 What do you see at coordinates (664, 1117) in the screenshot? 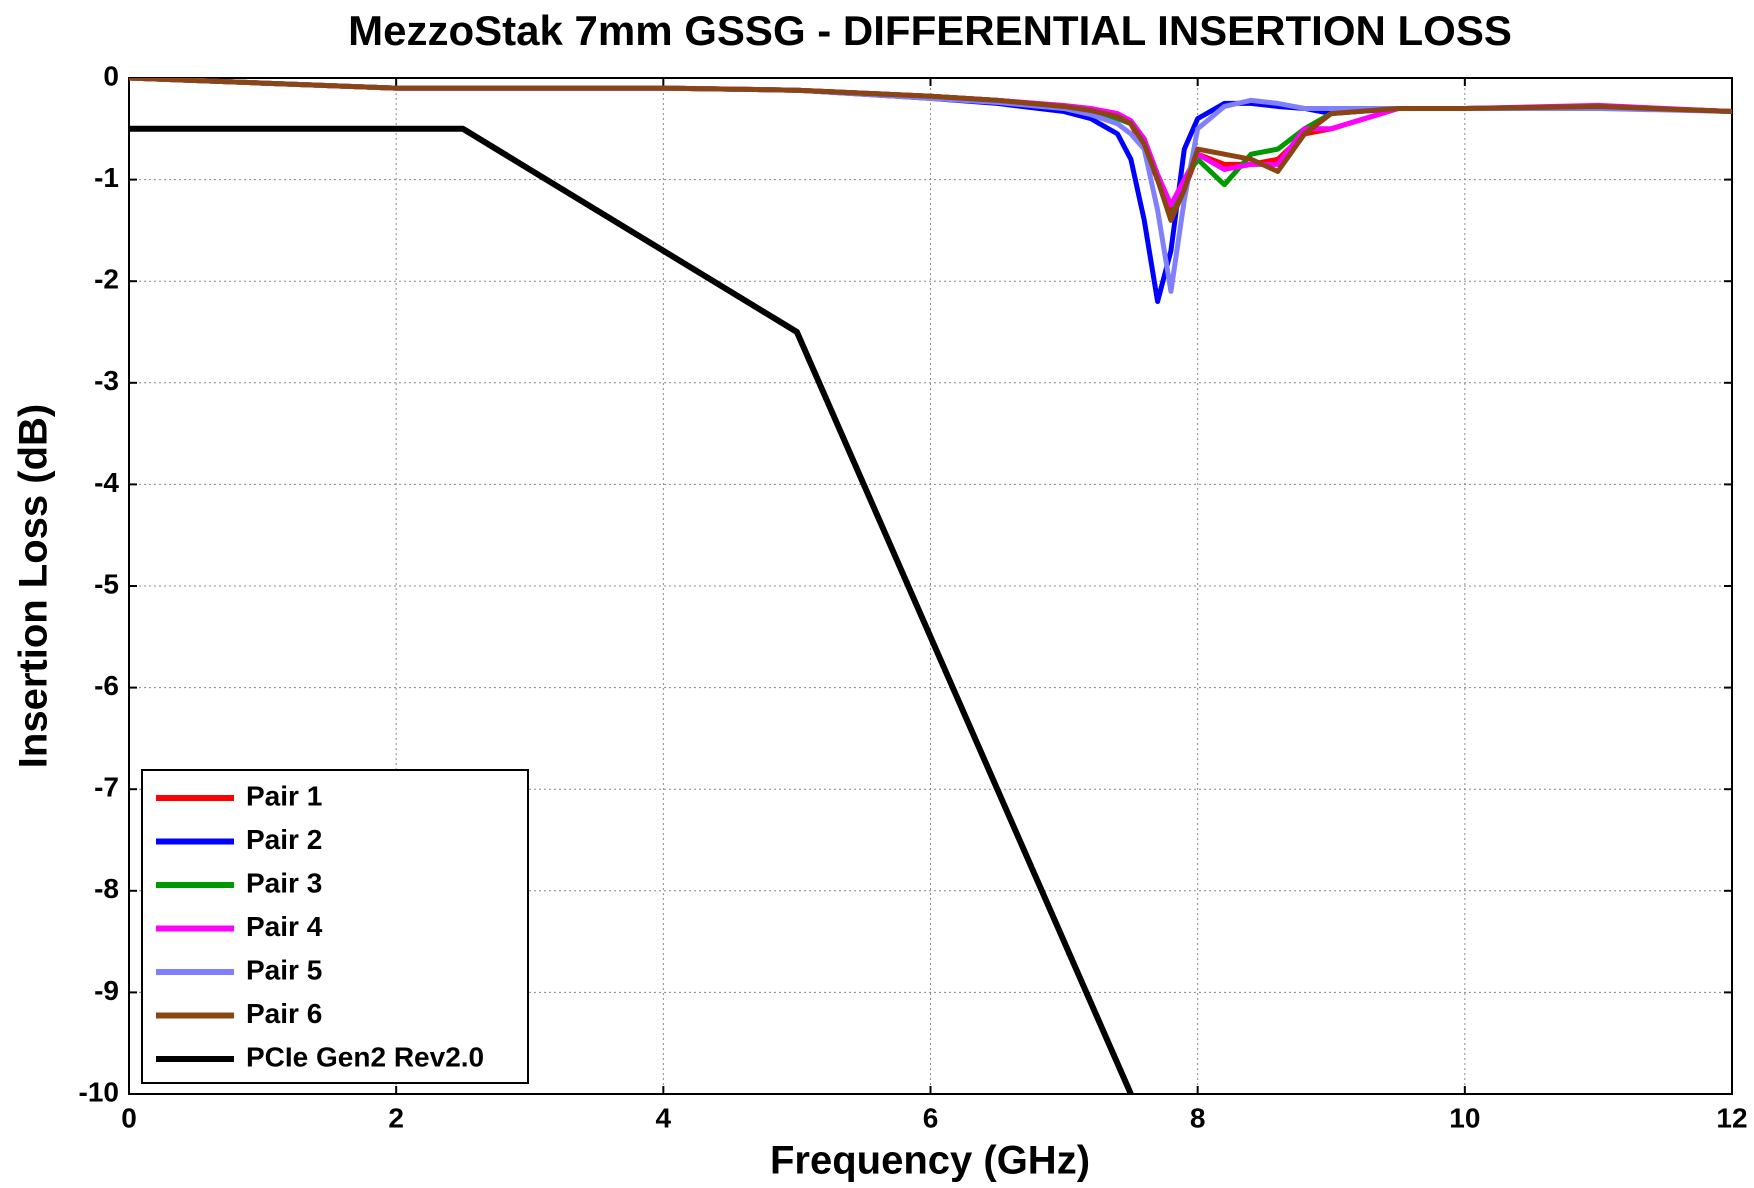
I see `x-tick-label: 4` at bounding box center [664, 1117].